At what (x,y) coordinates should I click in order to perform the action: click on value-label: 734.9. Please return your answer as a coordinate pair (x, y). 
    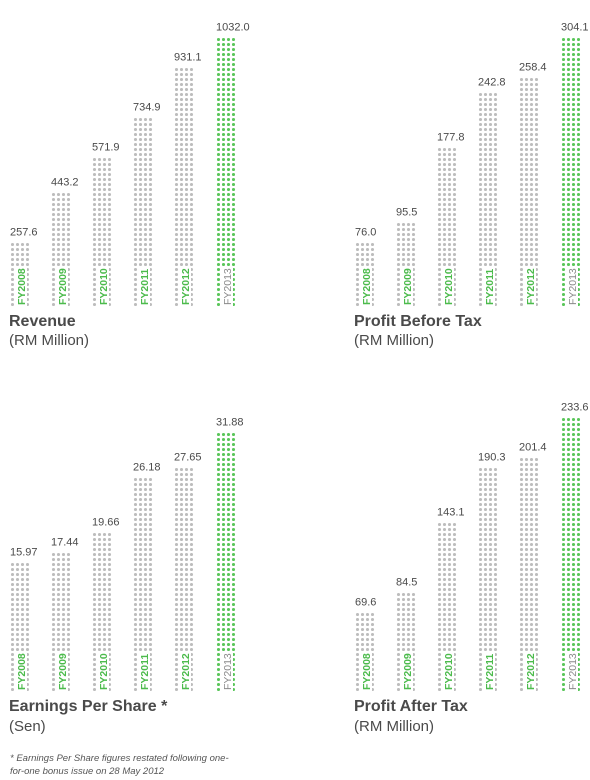
    Looking at the image, I should click on (147, 108).